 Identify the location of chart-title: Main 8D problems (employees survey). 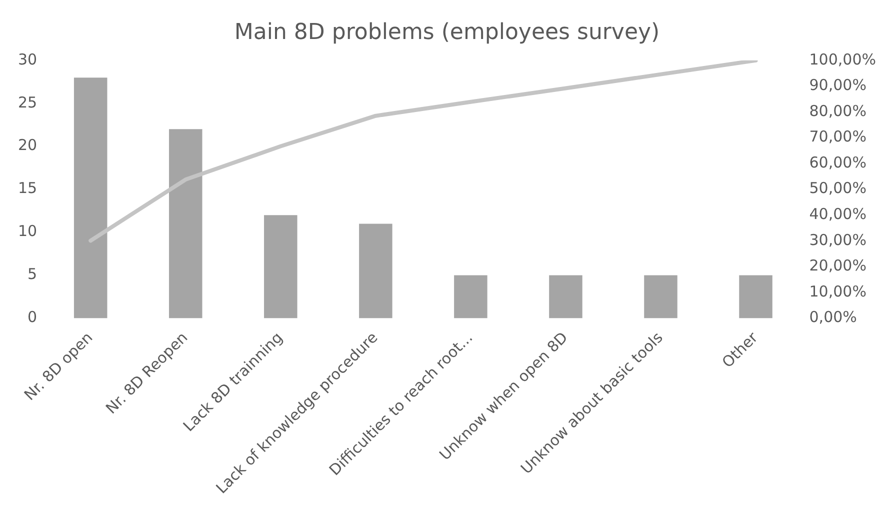
(447, 32).